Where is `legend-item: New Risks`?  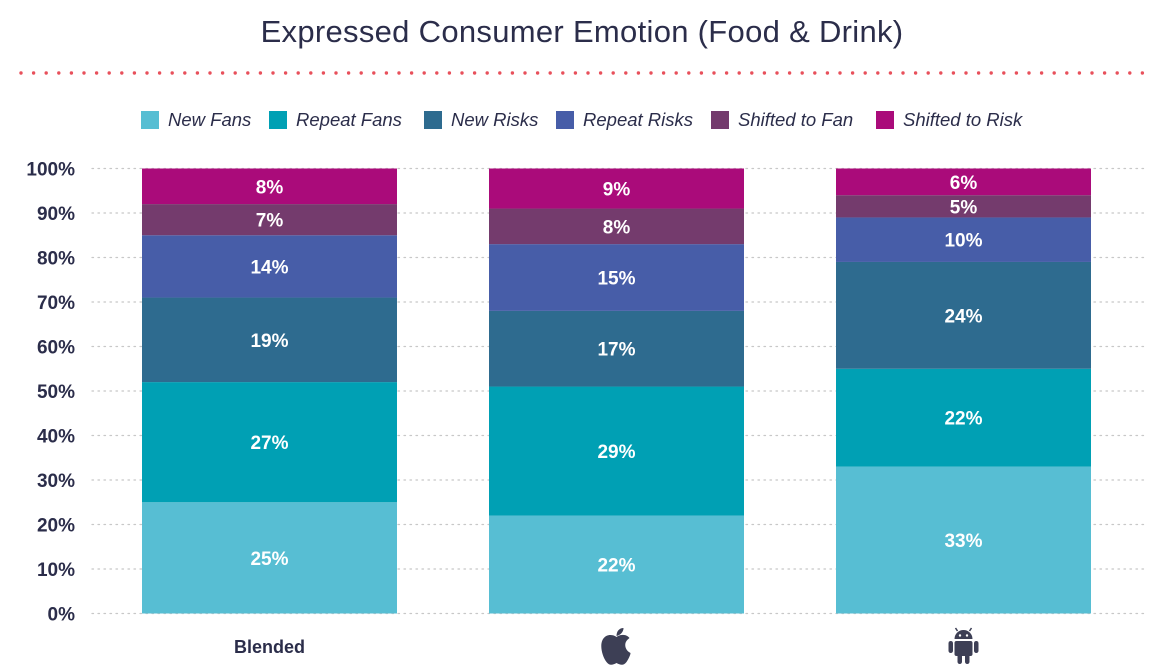 legend-item: New Risks is located at coordinates (481, 119).